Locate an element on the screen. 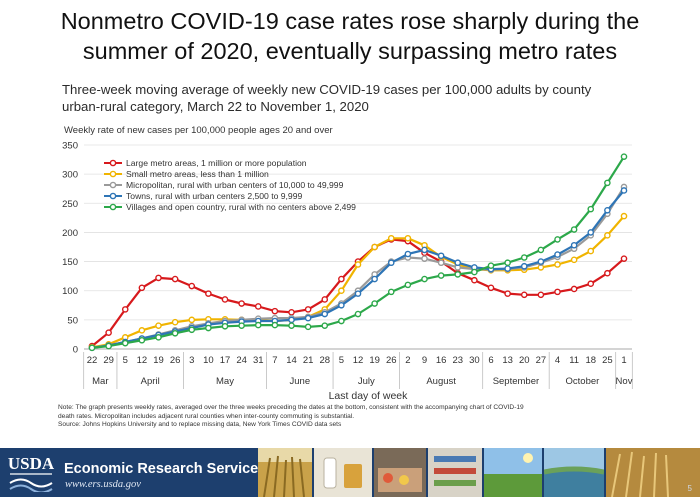 Image resolution: width=700 pixels, height=497 pixels. x-tick-label: 9 is located at coordinates (424, 360).